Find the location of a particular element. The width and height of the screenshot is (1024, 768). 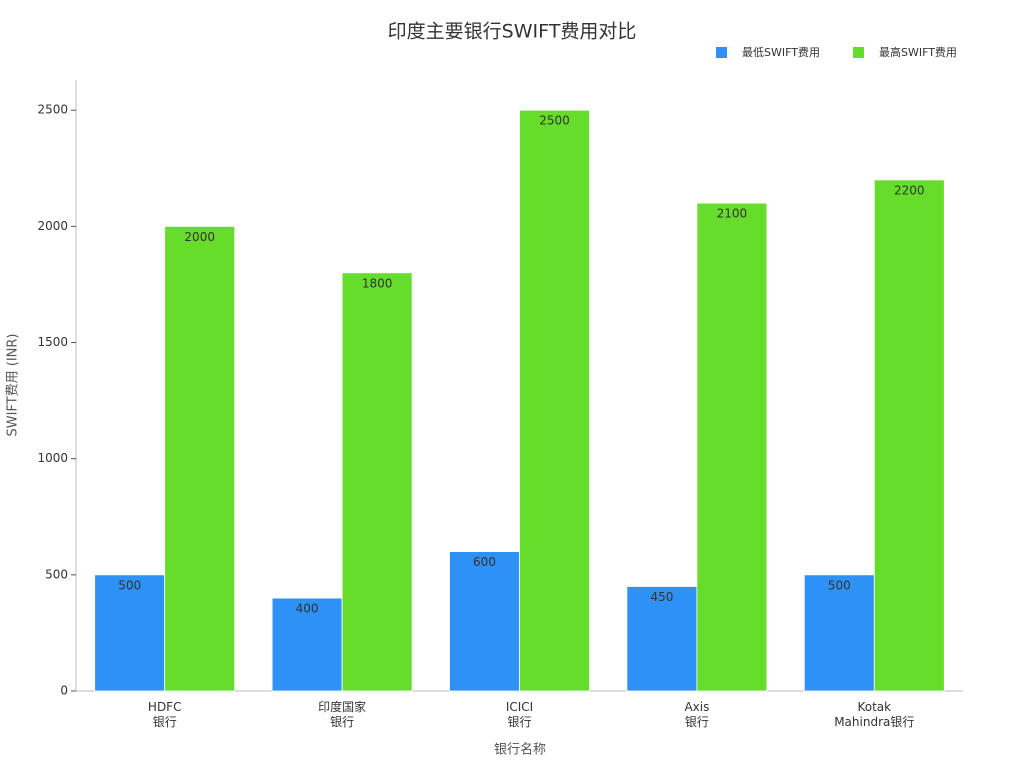

y-axis-label: SWIFT费用 (INR) is located at coordinates (13, 385).